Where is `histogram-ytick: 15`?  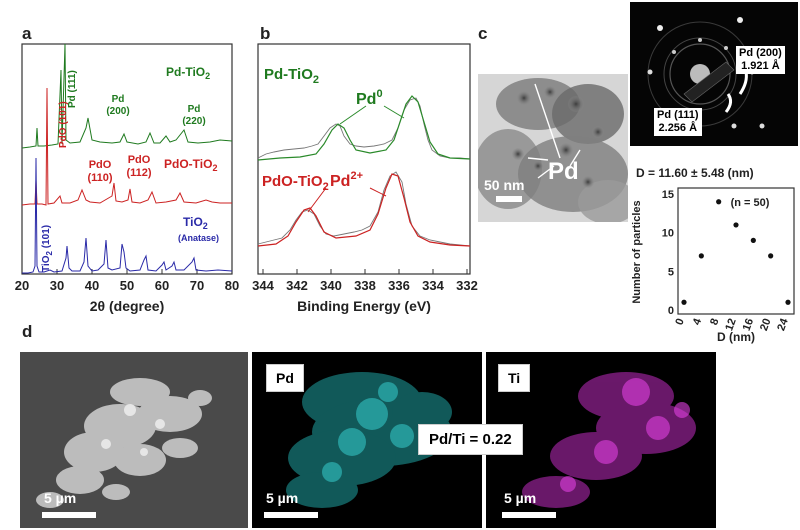 histogram-ytick: 15 is located at coordinates (668, 195).